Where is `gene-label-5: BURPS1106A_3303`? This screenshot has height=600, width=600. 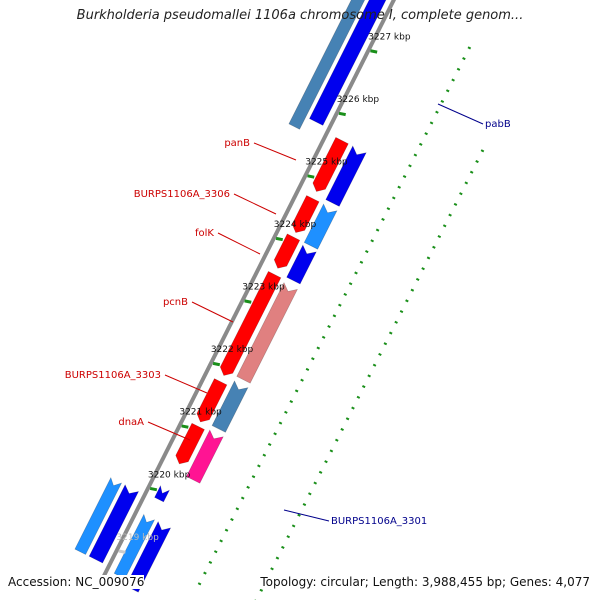 gene-label-5: BURPS1106A_3303 is located at coordinates (113, 375).